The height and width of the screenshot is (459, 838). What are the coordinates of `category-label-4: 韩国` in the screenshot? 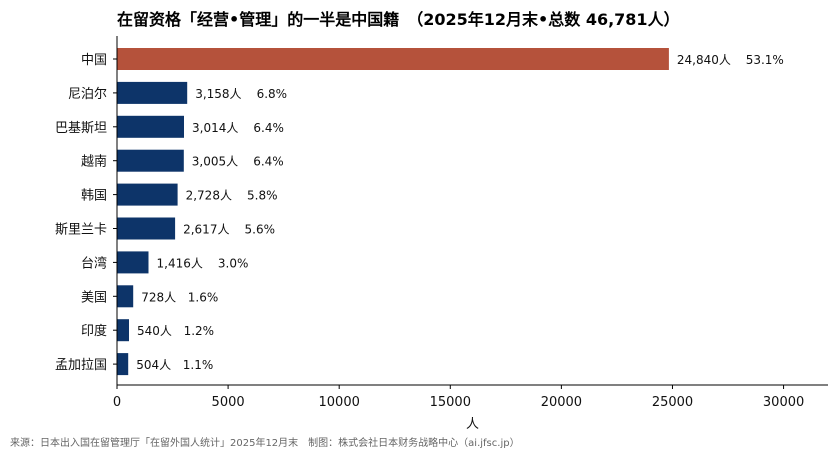 It's located at (94, 196).